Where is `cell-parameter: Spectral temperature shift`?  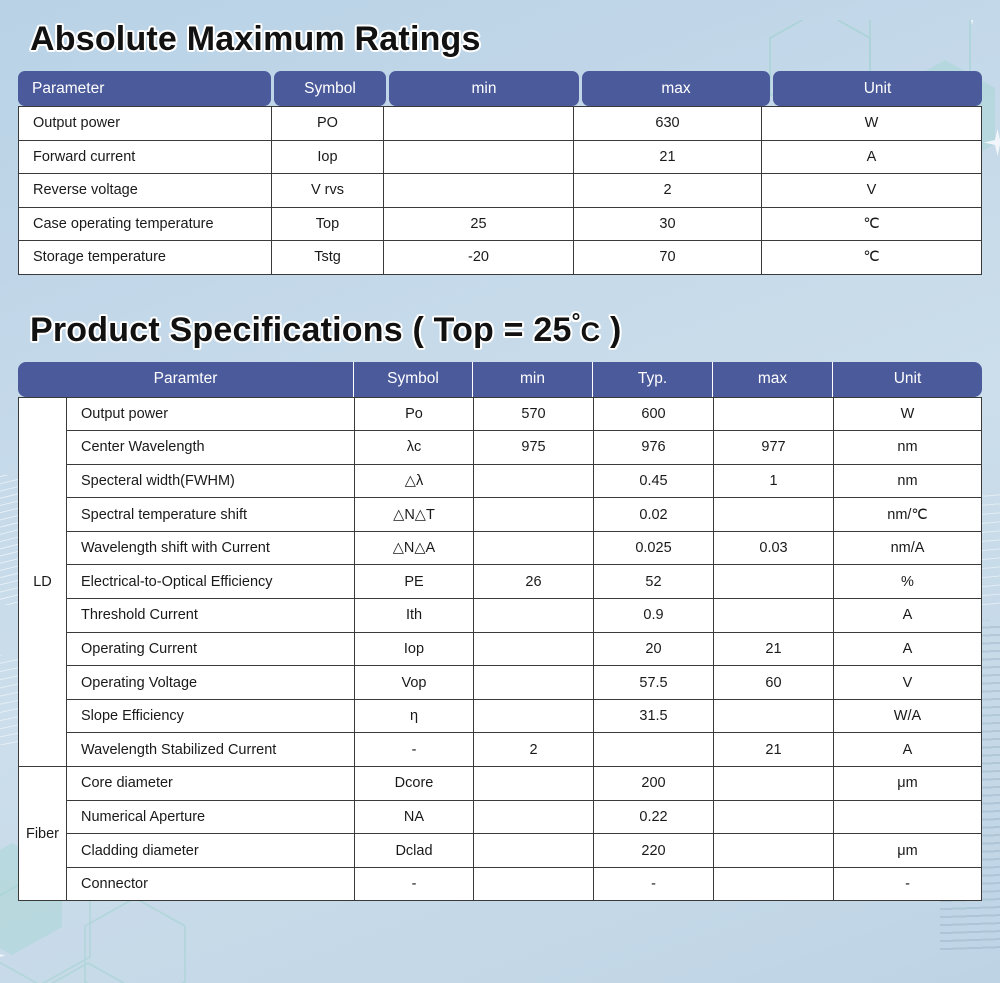 cell-parameter: Spectral temperature shift is located at coordinates (210, 514).